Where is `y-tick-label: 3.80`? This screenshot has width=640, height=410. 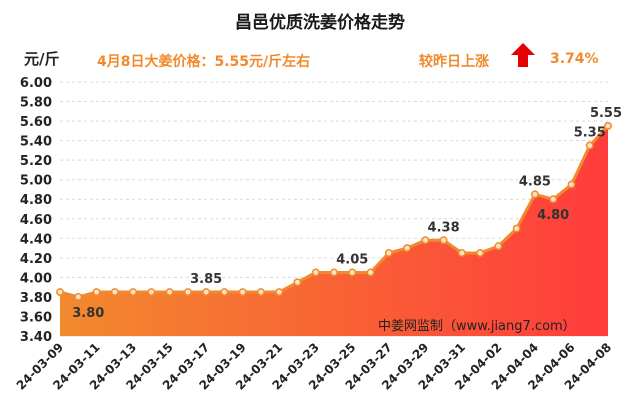 y-tick-label: 3.80 is located at coordinates (36, 298).